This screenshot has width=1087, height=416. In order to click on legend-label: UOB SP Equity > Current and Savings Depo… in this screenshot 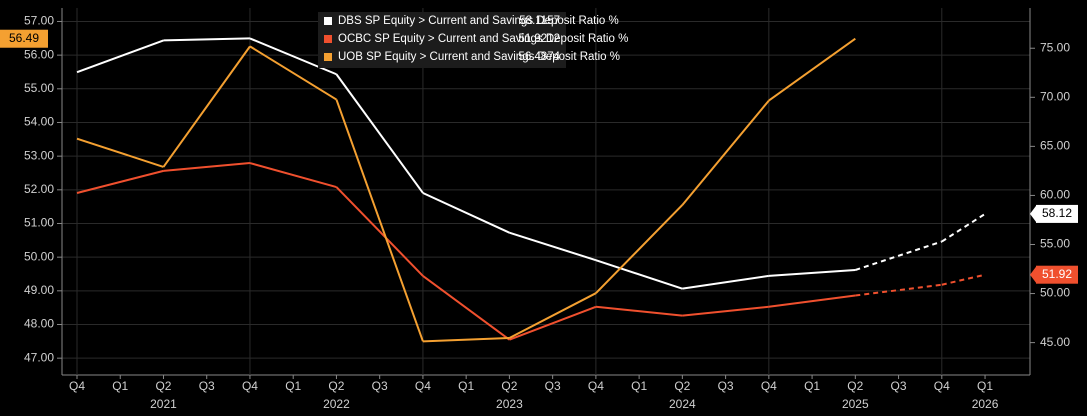, I will do `click(479, 57)`.